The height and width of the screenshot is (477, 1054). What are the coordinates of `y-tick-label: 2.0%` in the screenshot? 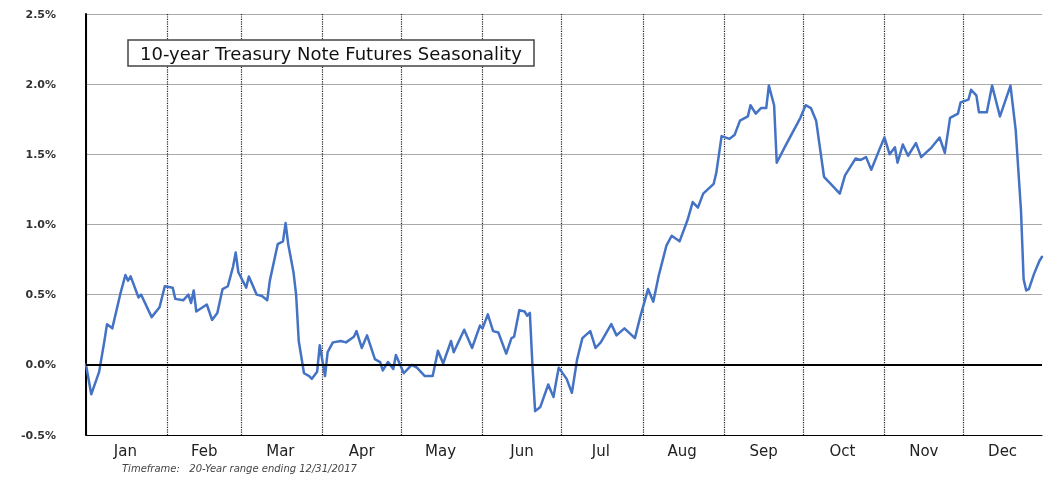 It's located at (40, 84).